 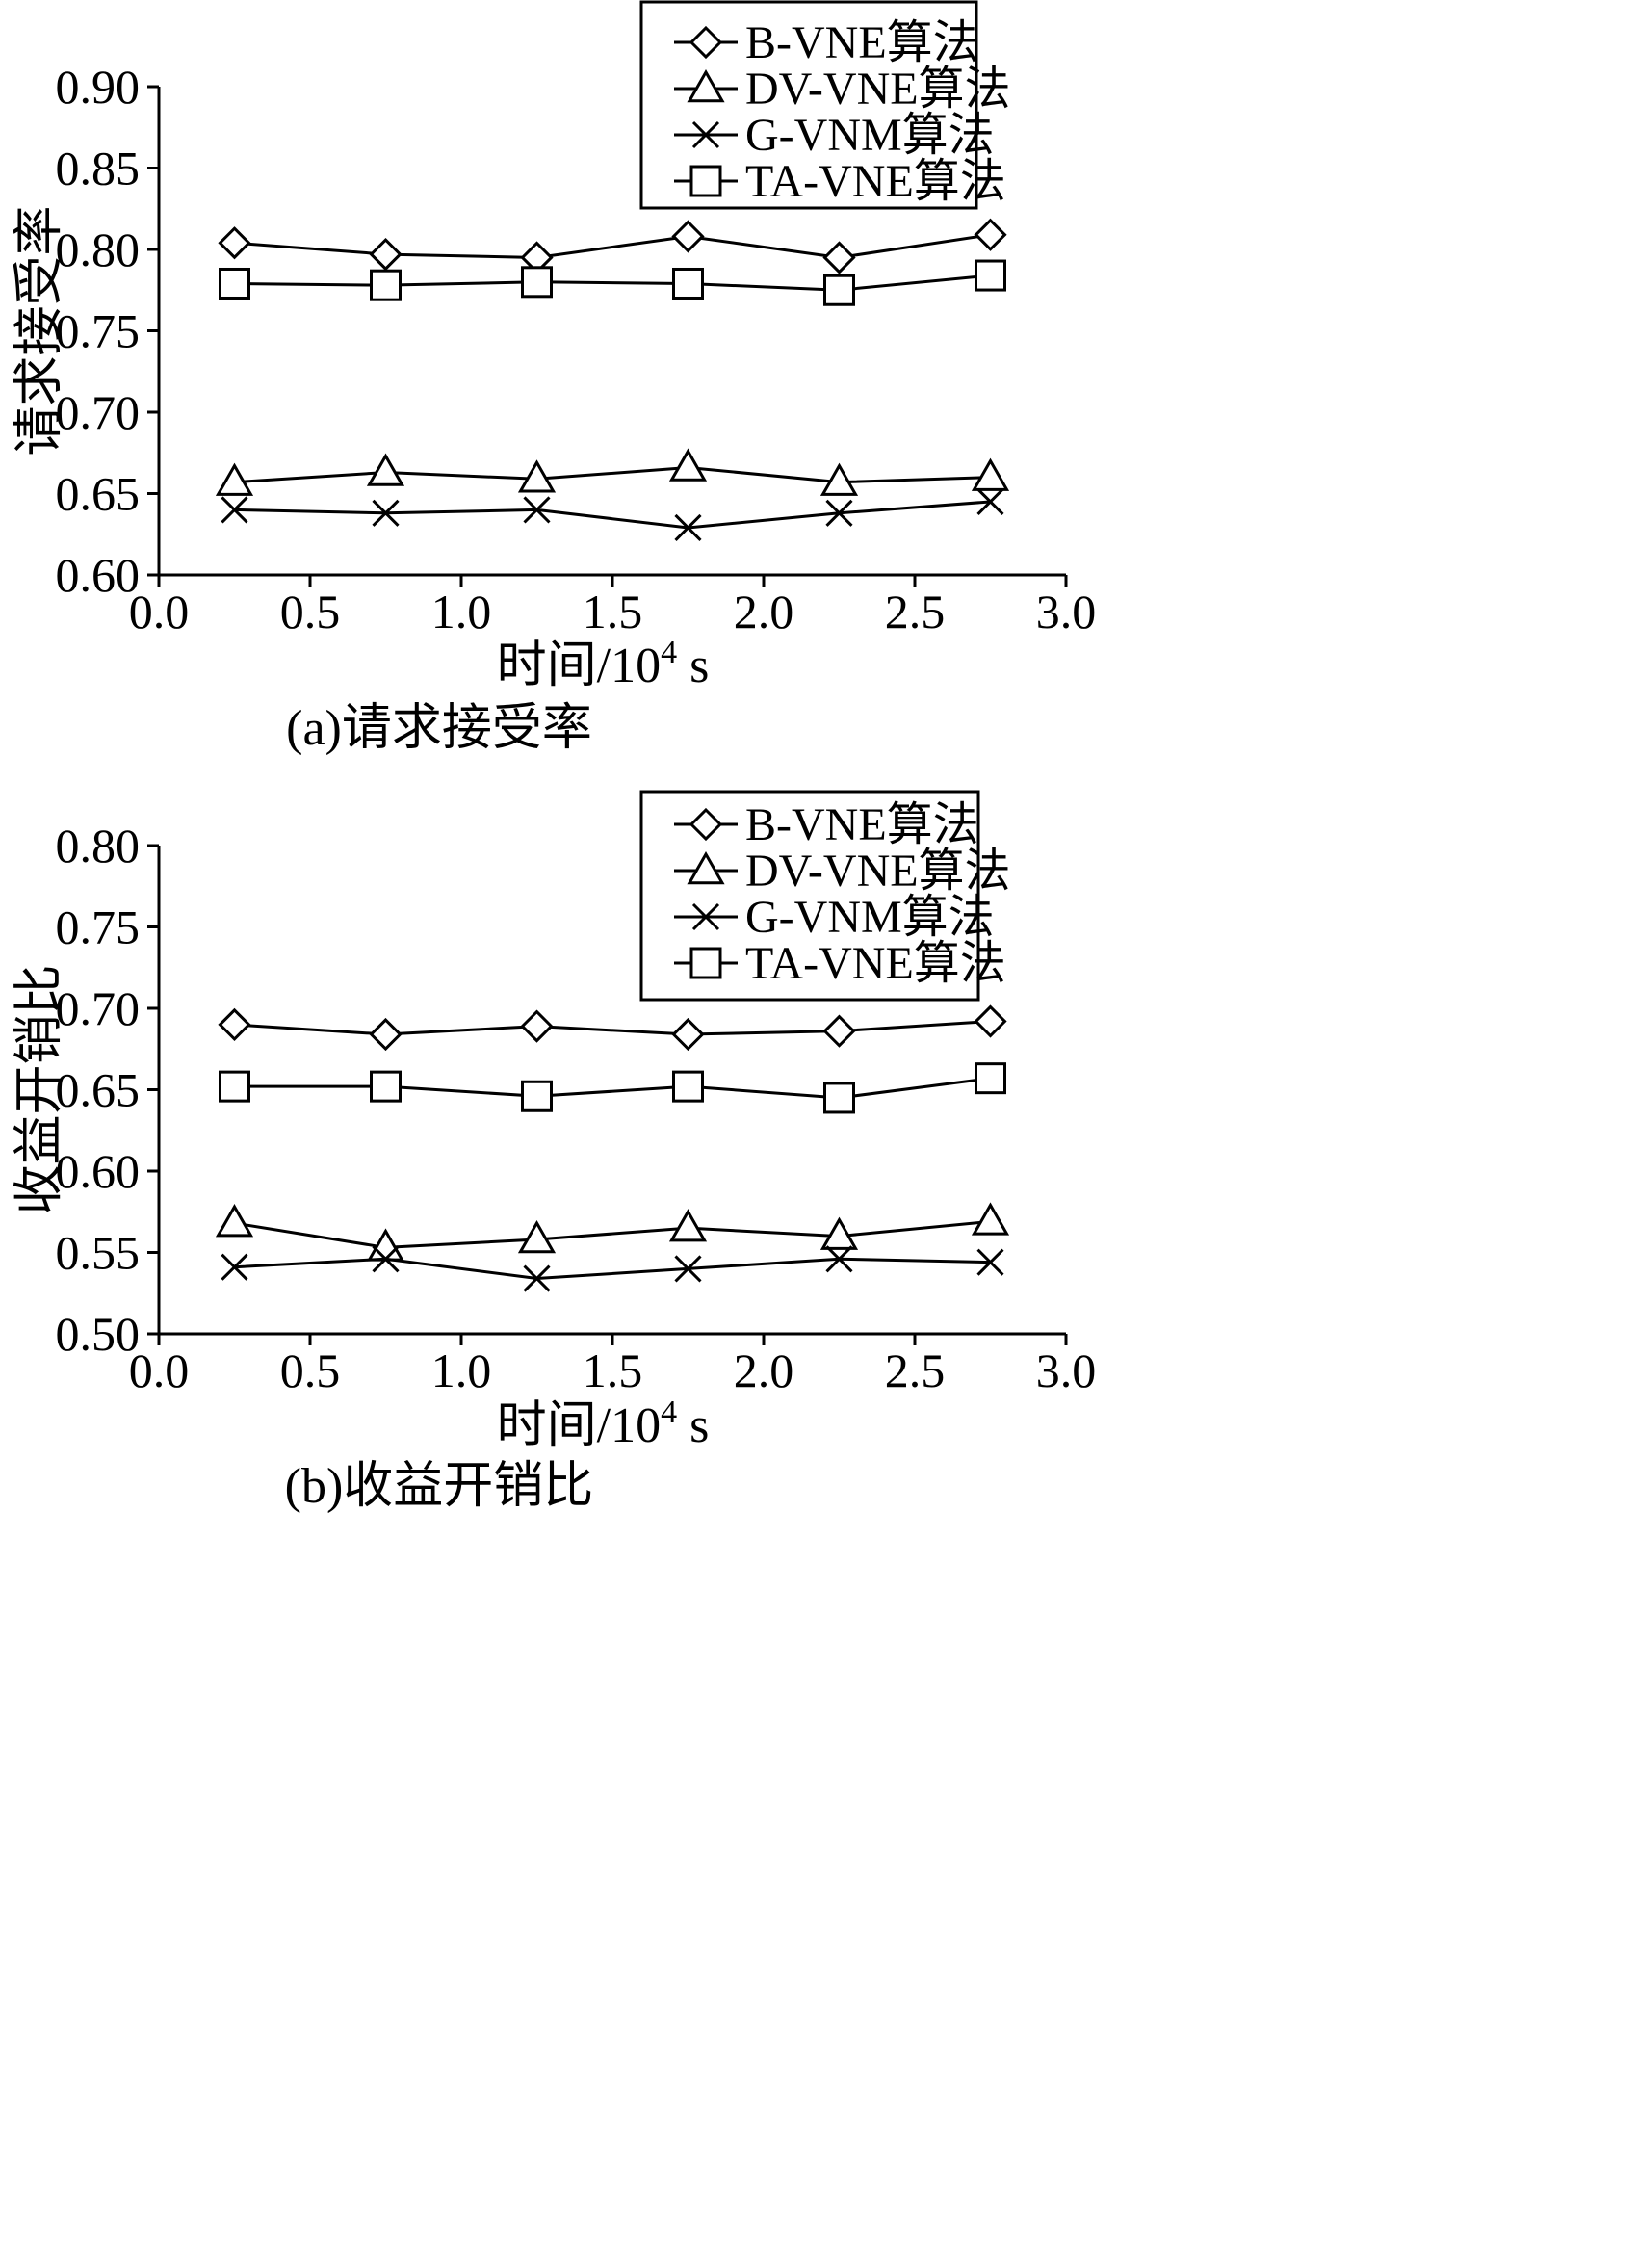 What do you see at coordinates (862, 824) in the screenshot?
I see `legend-label: B-VNE算法` at bounding box center [862, 824].